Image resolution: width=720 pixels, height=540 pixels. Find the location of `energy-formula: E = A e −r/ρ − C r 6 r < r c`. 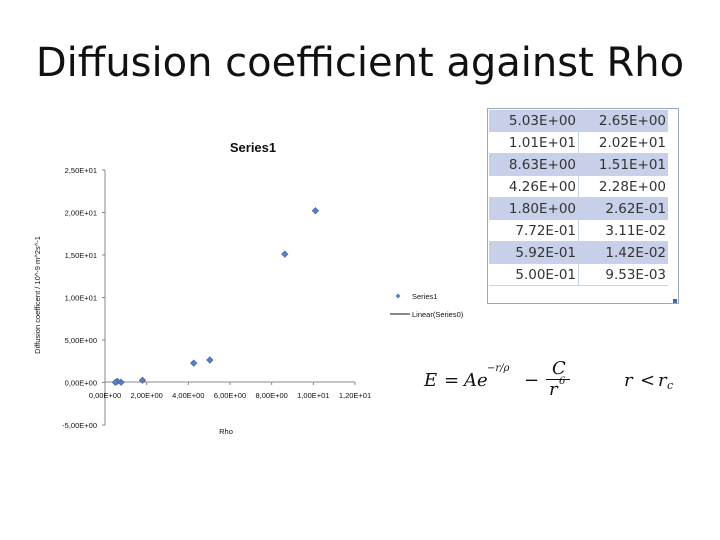

energy-formula: E = A e −r/ρ − C r 6 r < r c is located at coordinates (552, 379).